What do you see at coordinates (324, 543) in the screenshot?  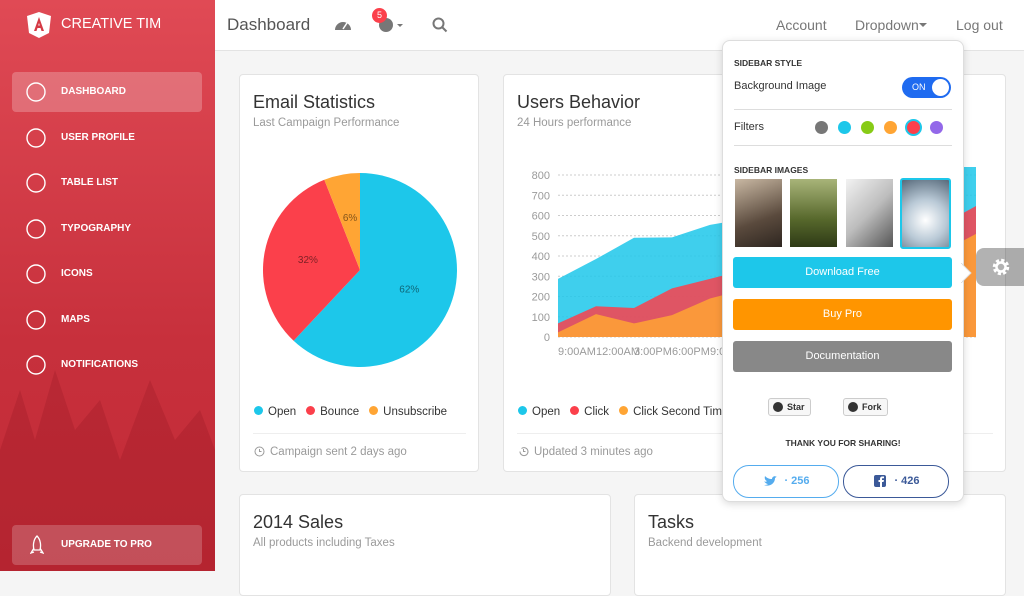 I see `card-subtitle: All products including Taxes` at bounding box center [324, 543].